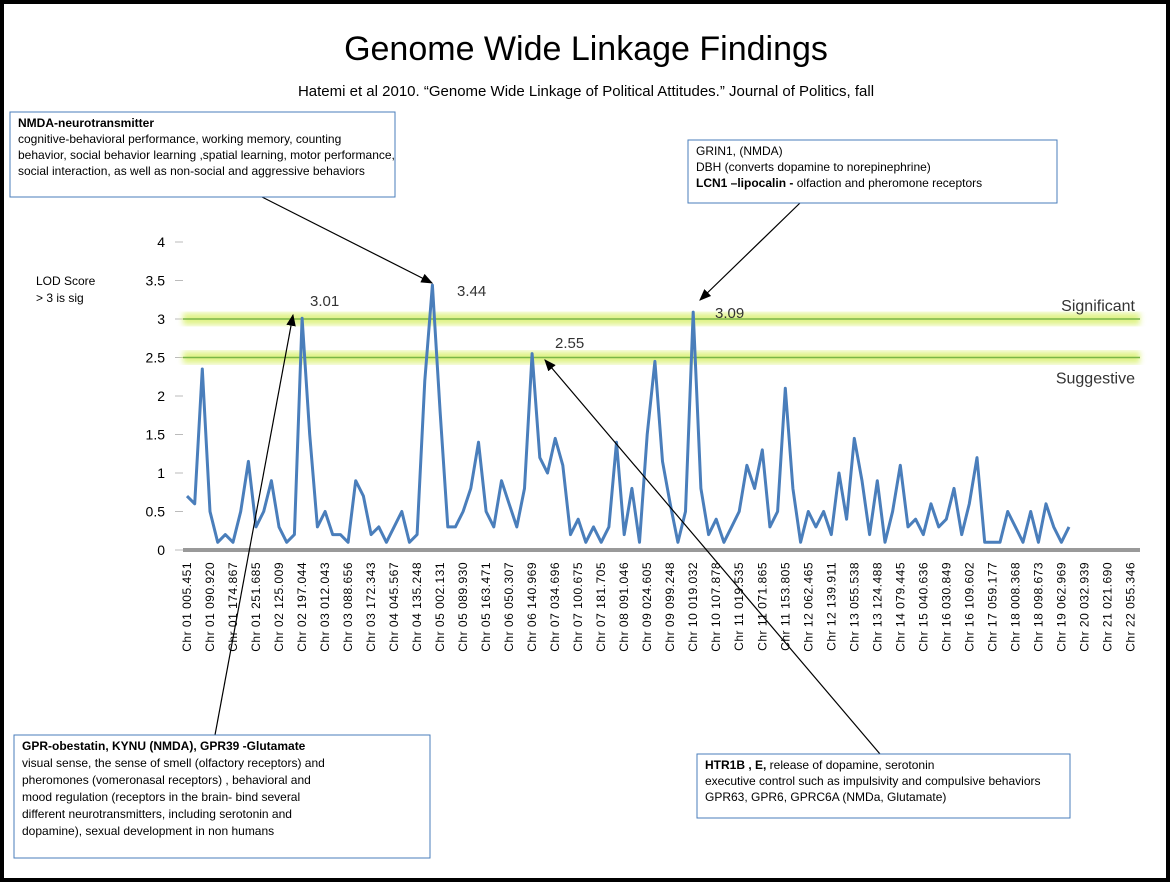  Describe the element at coordinates (440, 607) in the screenshot. I see `x-tick-label: Chr 05 002.131` at that location.